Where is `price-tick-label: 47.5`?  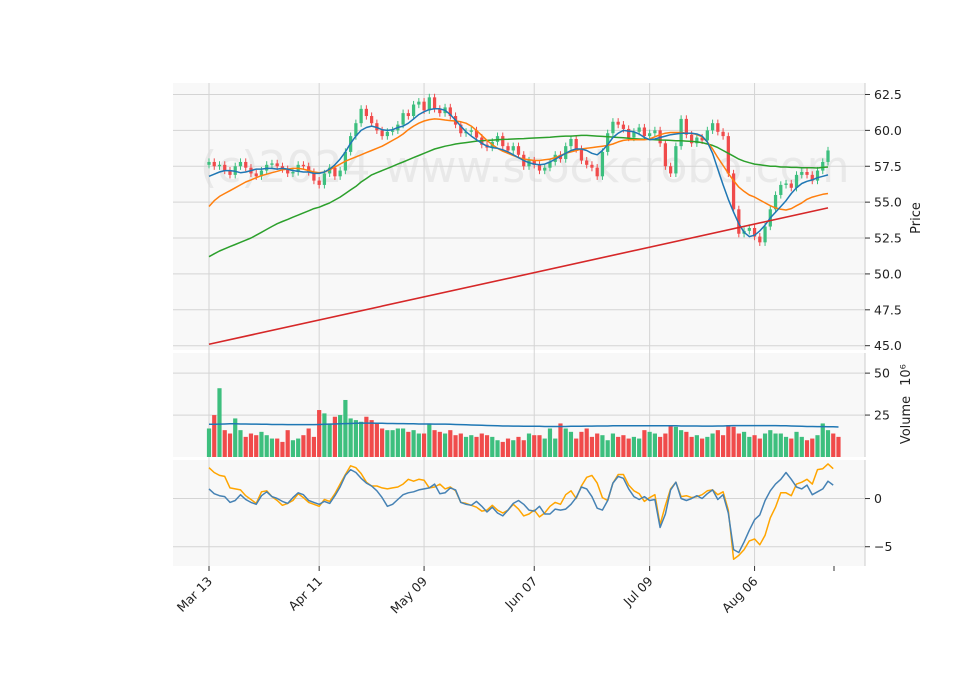 price-tick-label: 47.5 is located at coordinates (888, 309).